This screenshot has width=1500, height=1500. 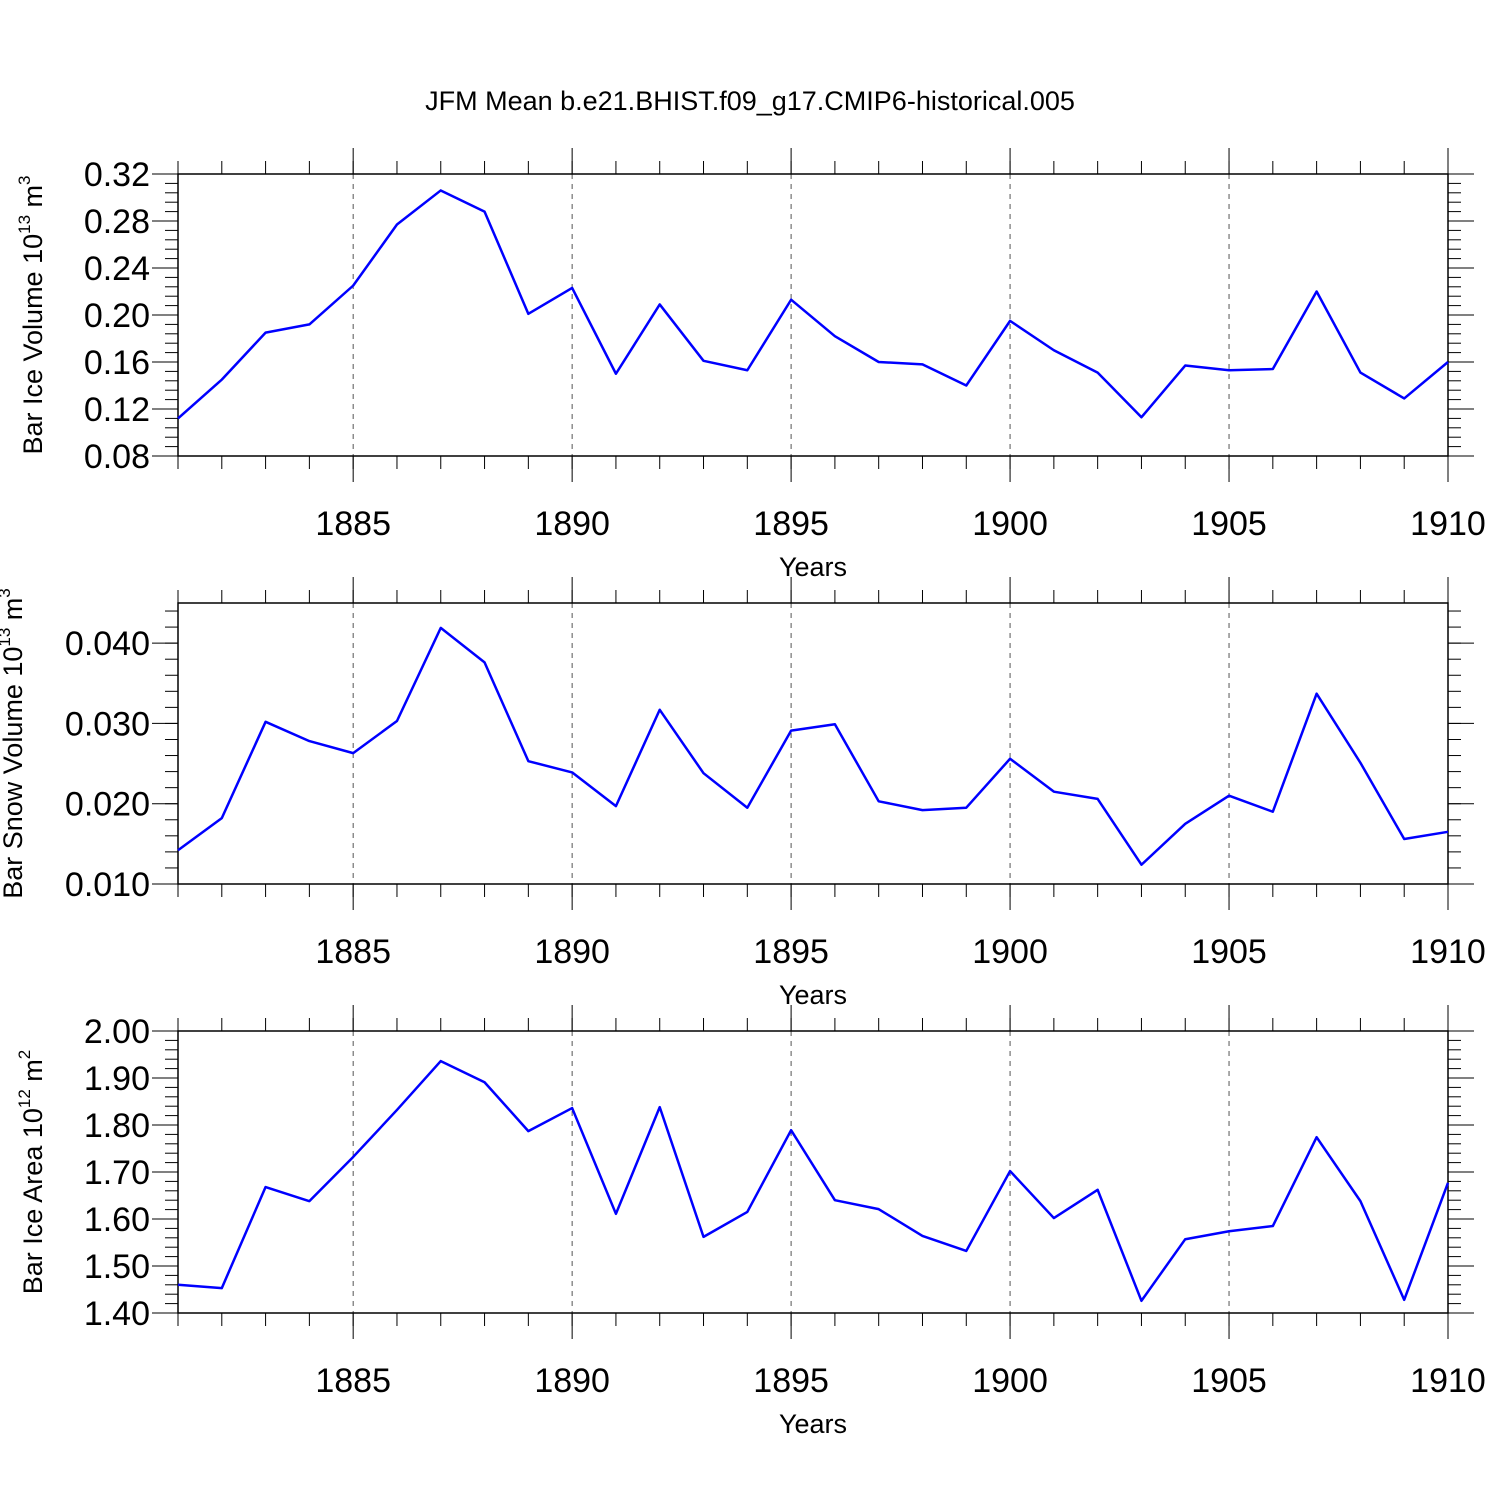 I want to click on y-tick-label: 2.00, so click(x=117, y=1032).